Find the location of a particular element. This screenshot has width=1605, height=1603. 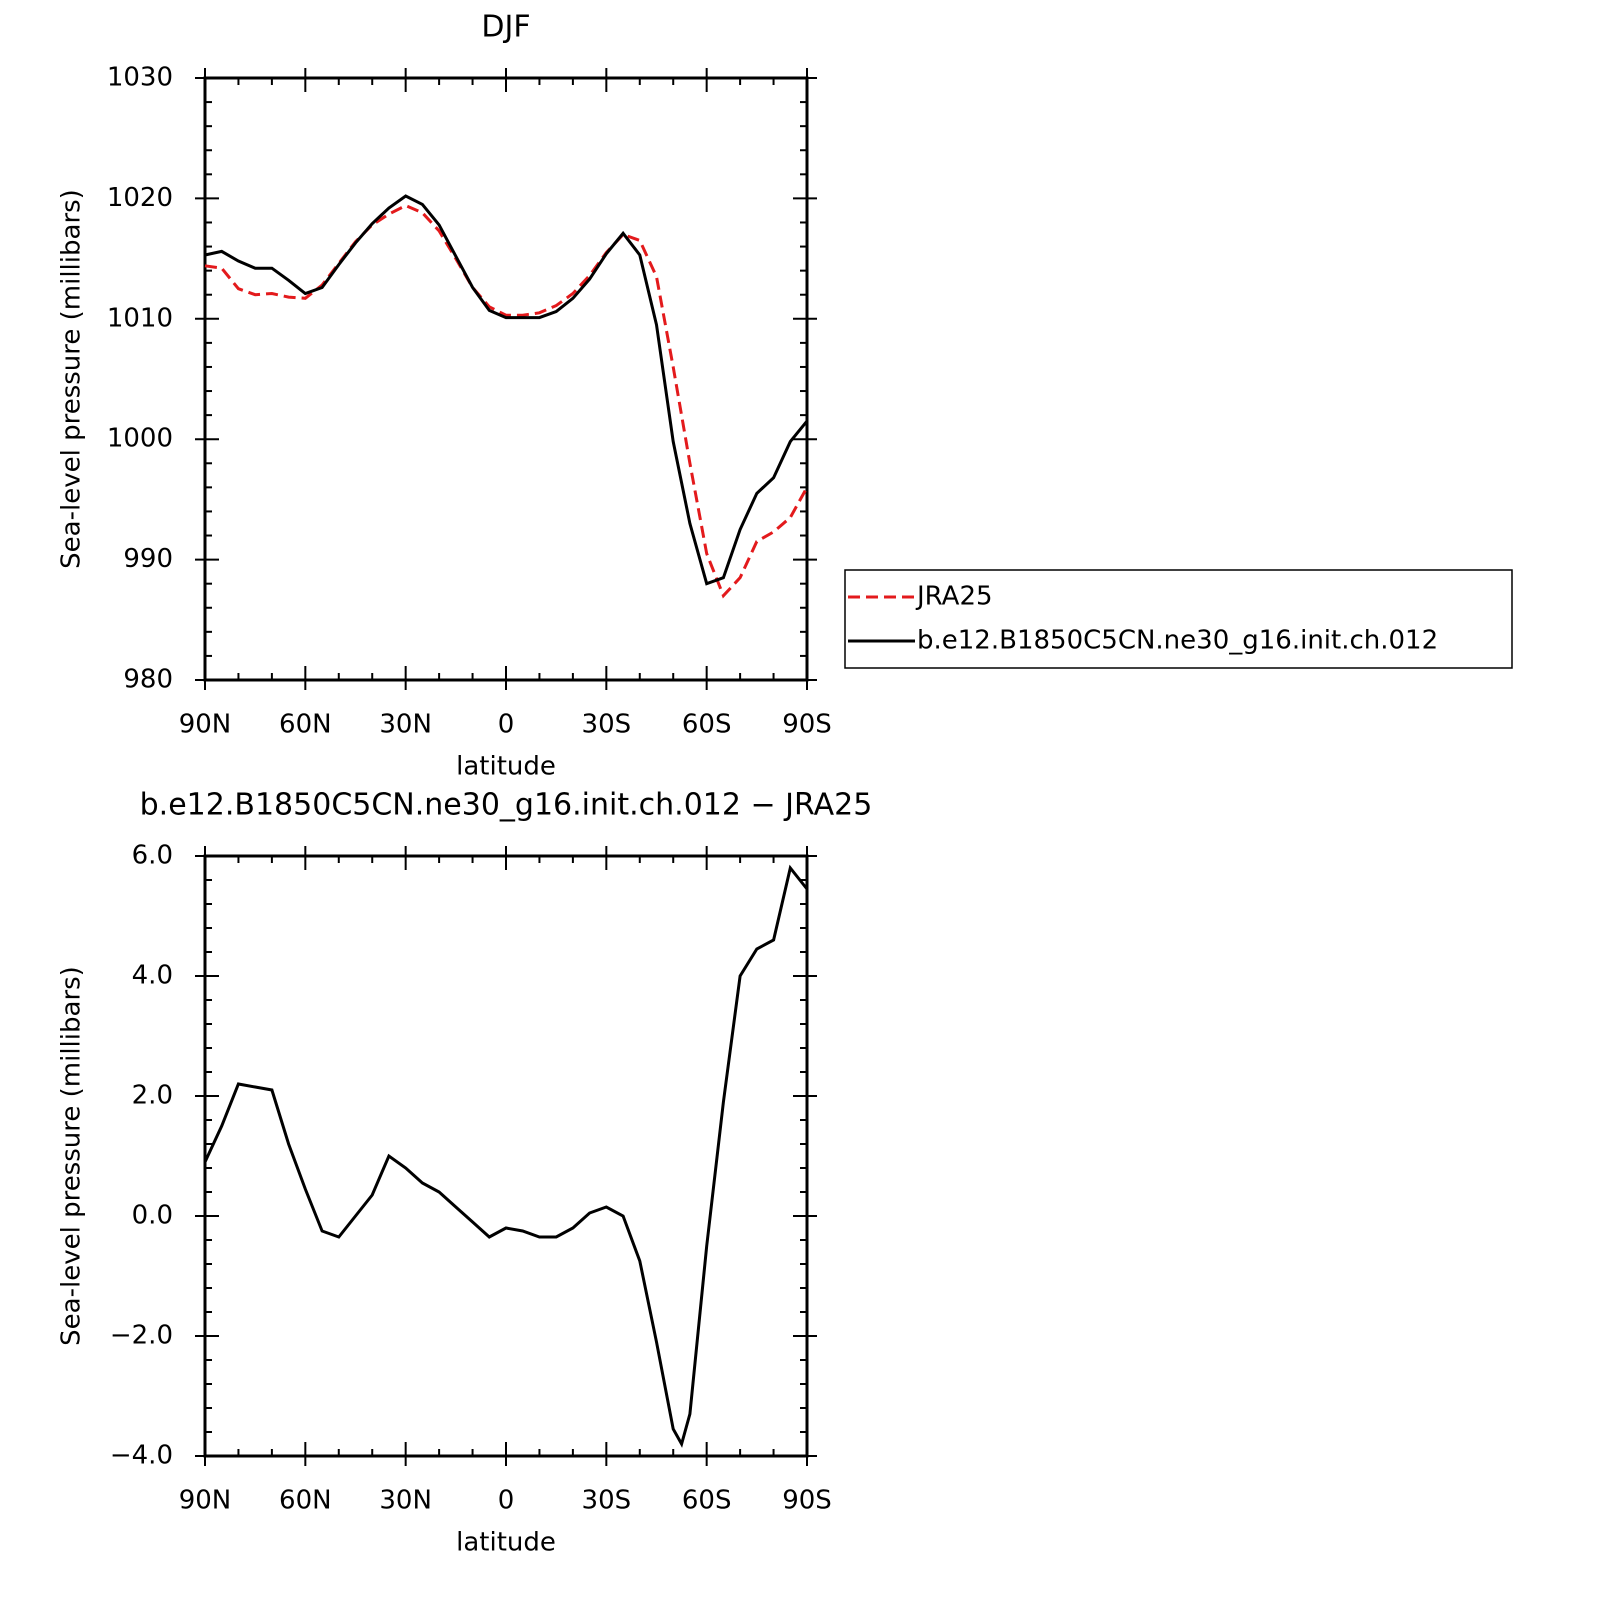

y-tick-label: 2.0 is located at coordinates (152, 1096).